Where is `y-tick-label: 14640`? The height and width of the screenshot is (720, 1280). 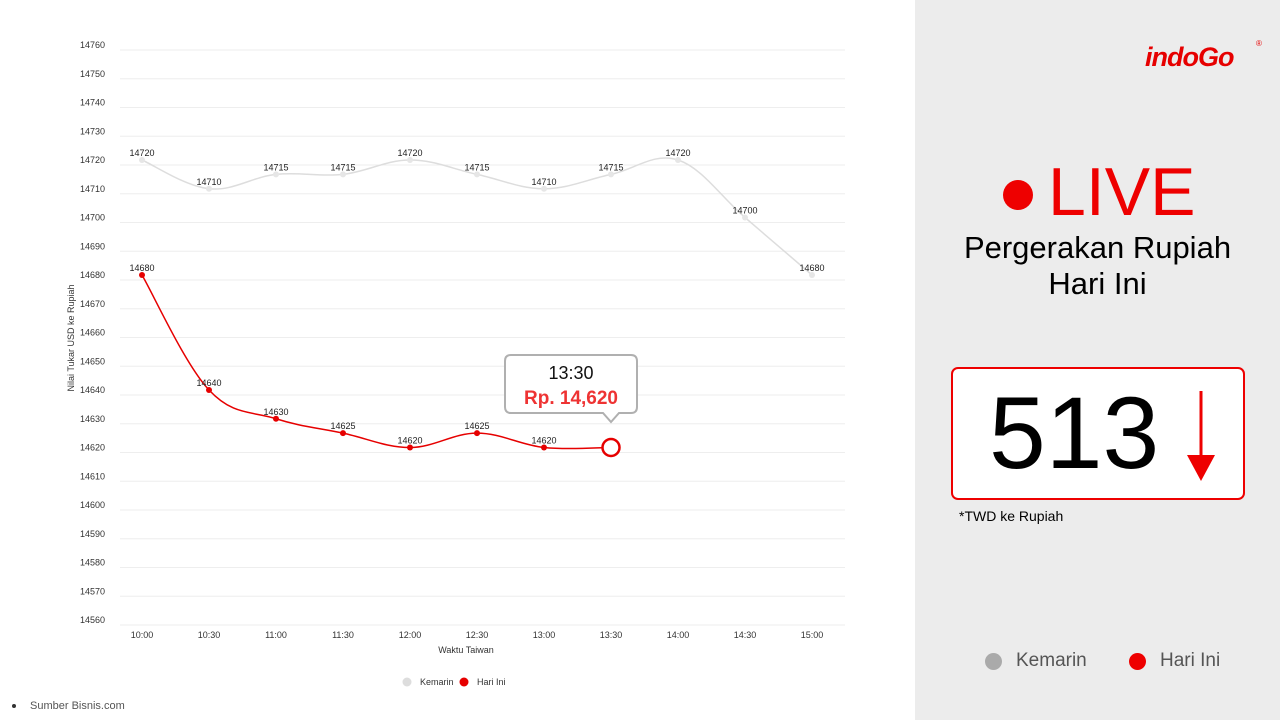
y-tick-label: 14640 is located at coordinates (92, 390).